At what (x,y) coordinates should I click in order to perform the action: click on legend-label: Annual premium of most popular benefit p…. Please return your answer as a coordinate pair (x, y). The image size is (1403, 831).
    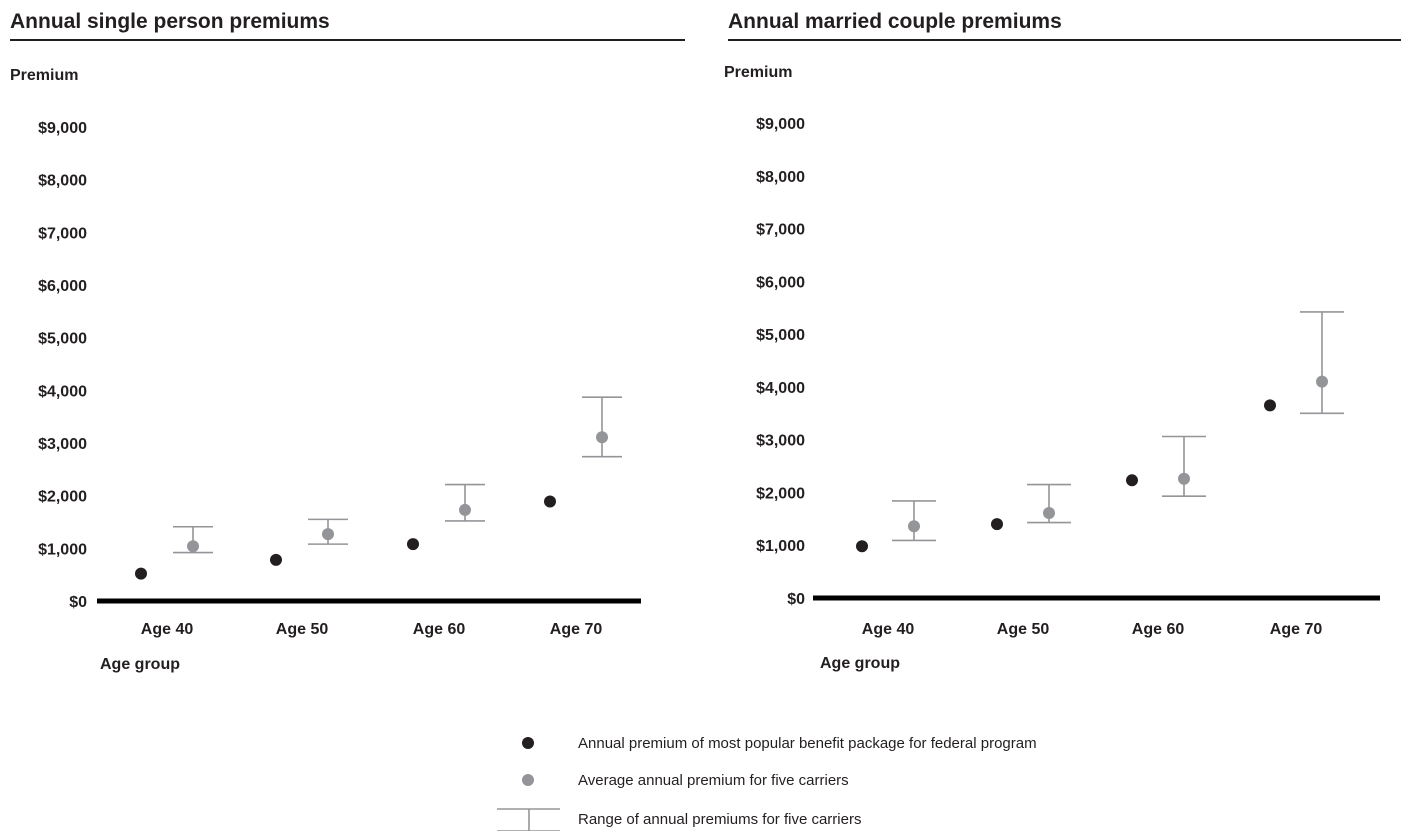
    Looking at the image, I should click on (807, 743).